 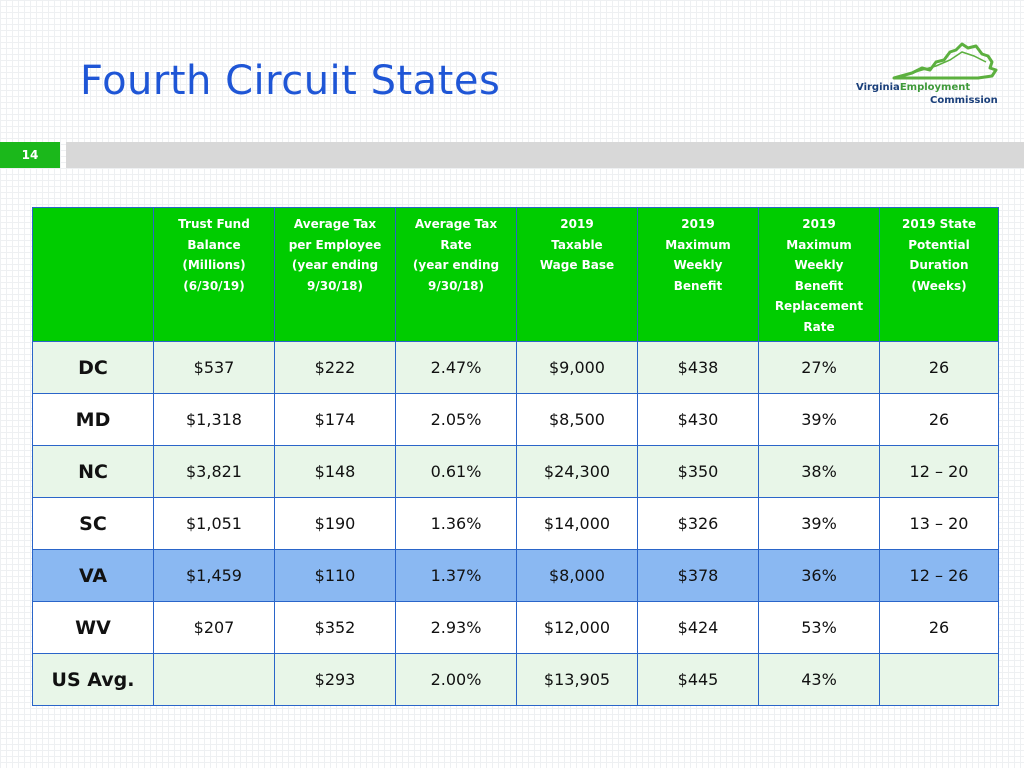 What do you see at coordinates (93, 471) in the screenshot?
I see `state-cell: NC` at bounding box center [93, 471].